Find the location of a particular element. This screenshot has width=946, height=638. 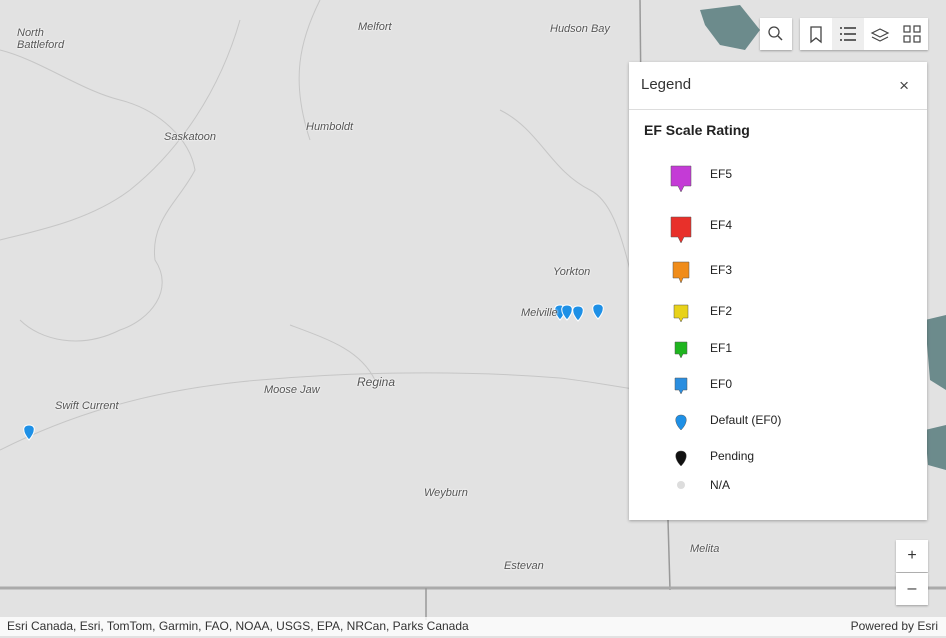

legend-item: EF2 is located at coordinates (778, 316).